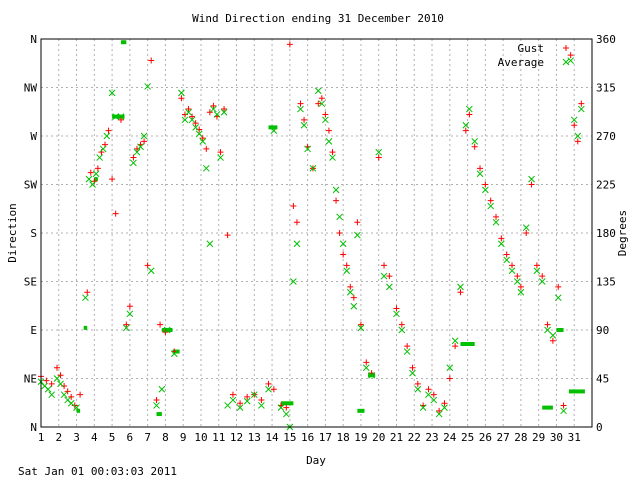  I want to click on legend-gust-symbol, so click(566, 48).